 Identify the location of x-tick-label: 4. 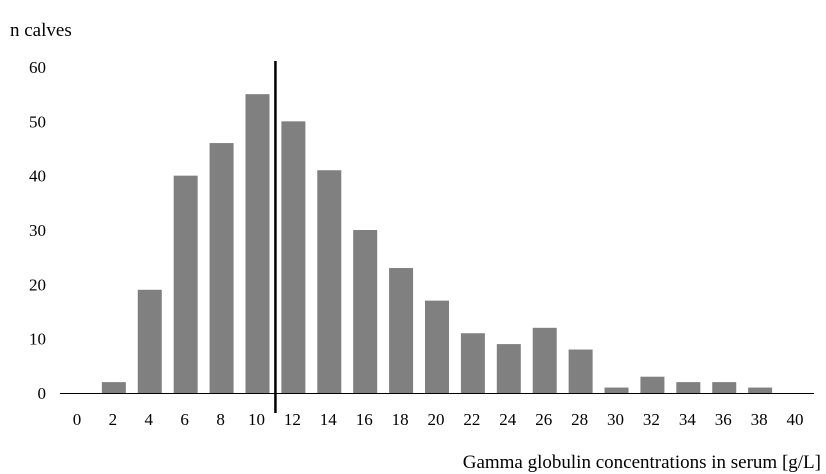
(149, 419).